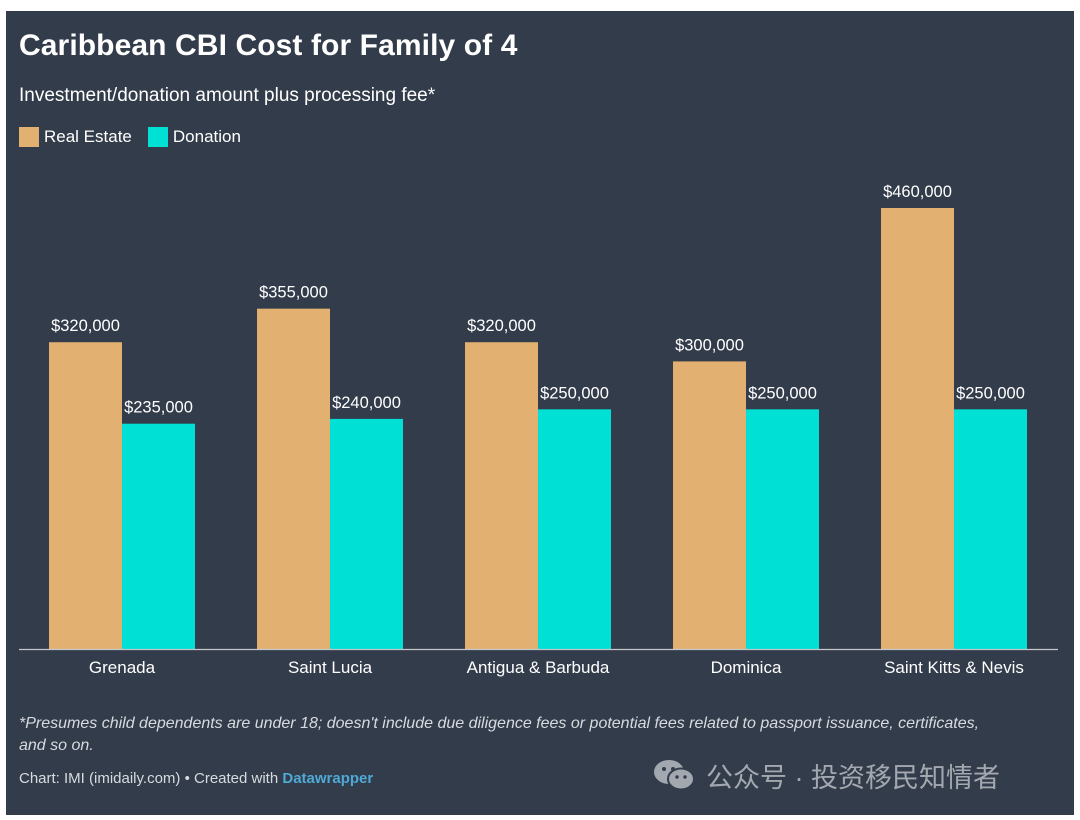 This screenshot has width=1080, height=820. Describe the element at coordinates (853, 777) in the screenshot. I see `watermark-text: 公众号 · 投资移民知情者` at that location.